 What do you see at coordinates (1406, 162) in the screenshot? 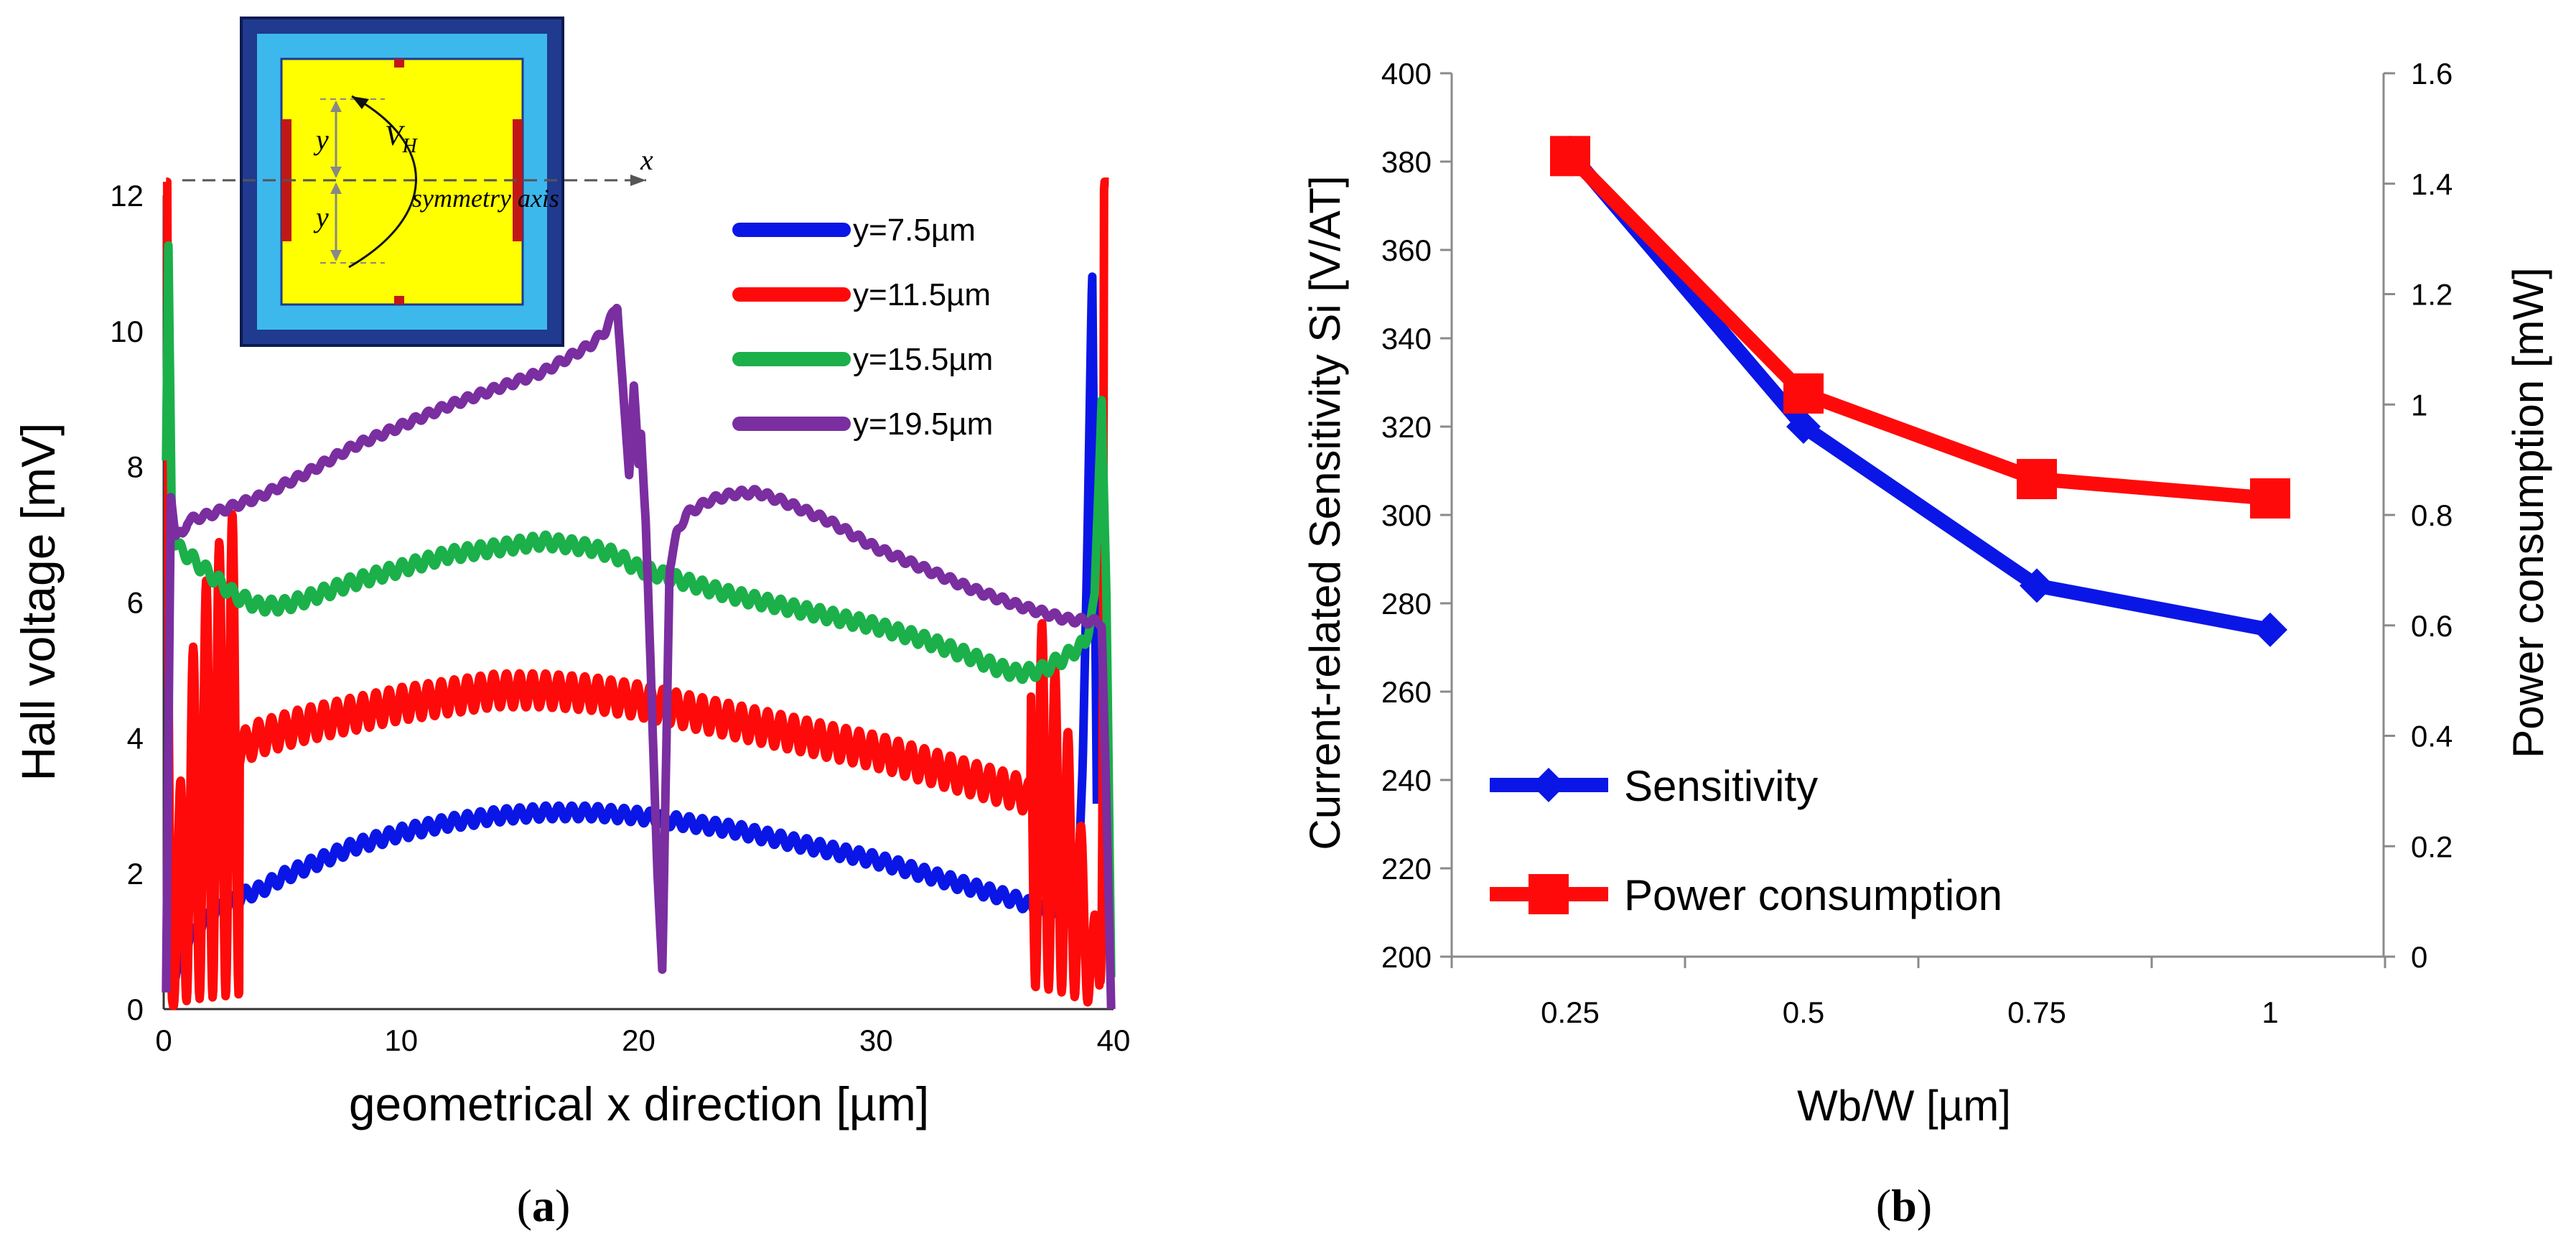
I see `panel-b-left-tick-label: 380` at bounding box center [1406, 162].